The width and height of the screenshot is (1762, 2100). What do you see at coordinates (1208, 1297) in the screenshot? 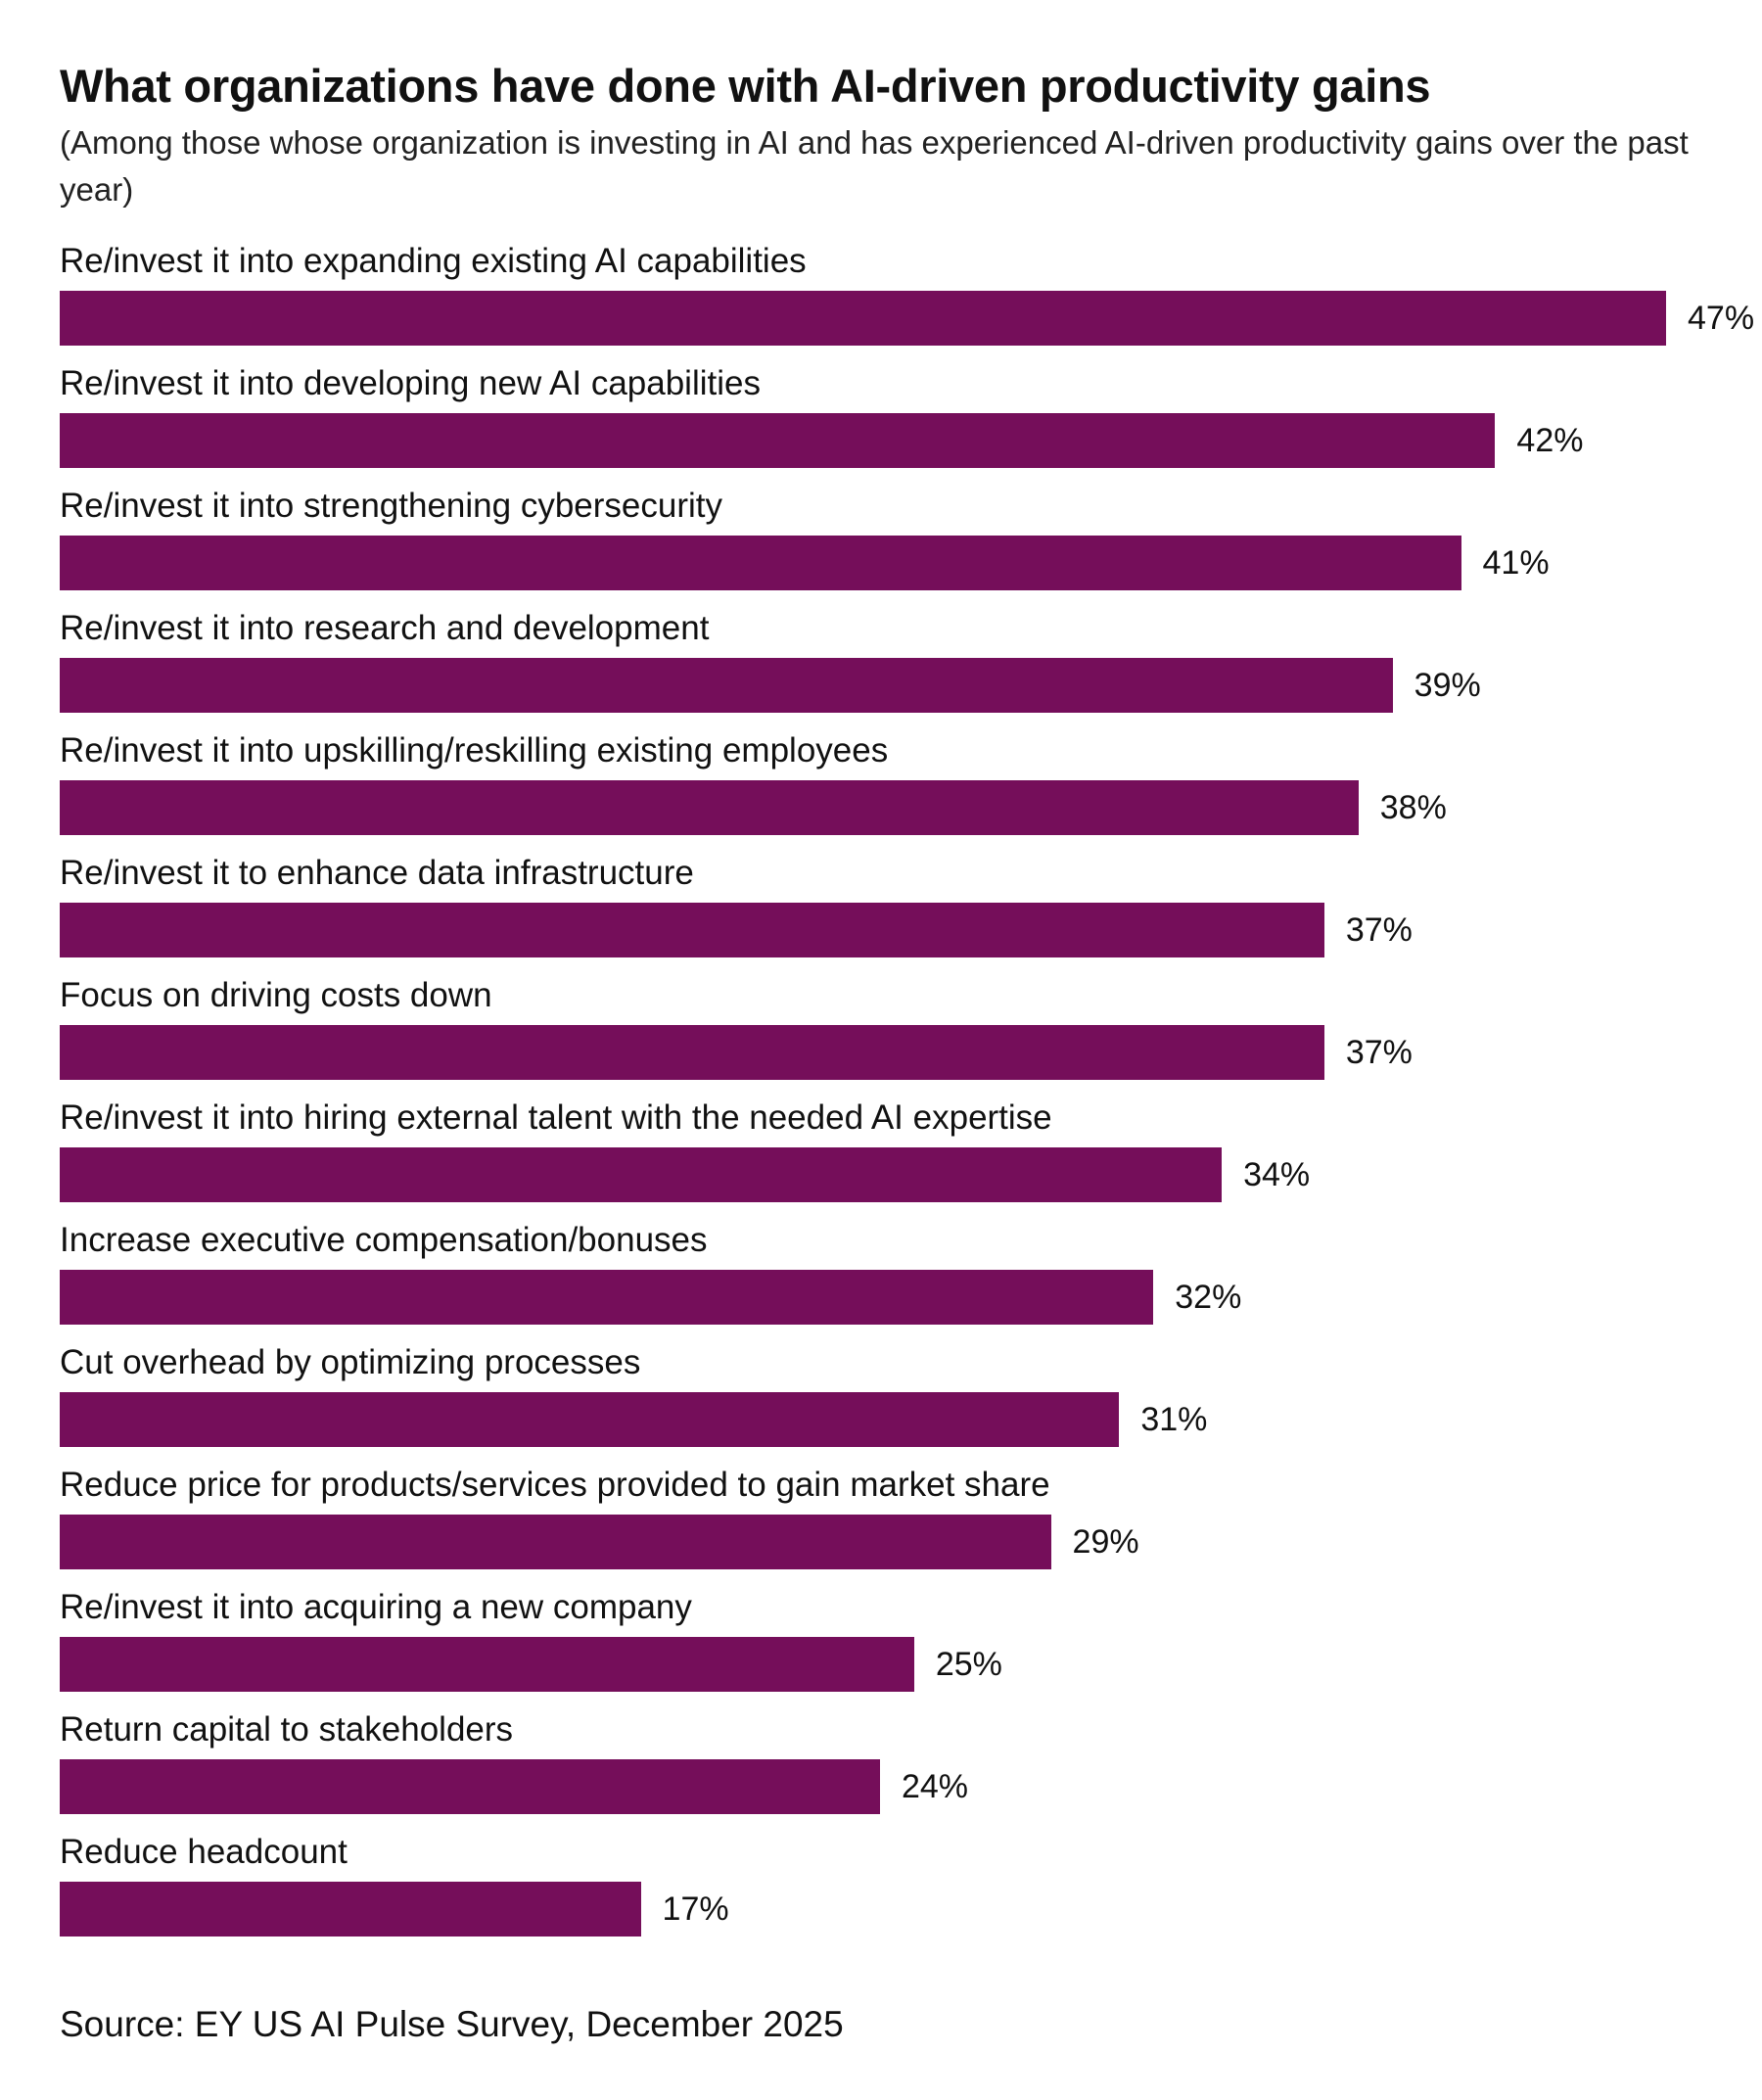
I see `value-label: 32%` at bounding box center [1208, 1297].